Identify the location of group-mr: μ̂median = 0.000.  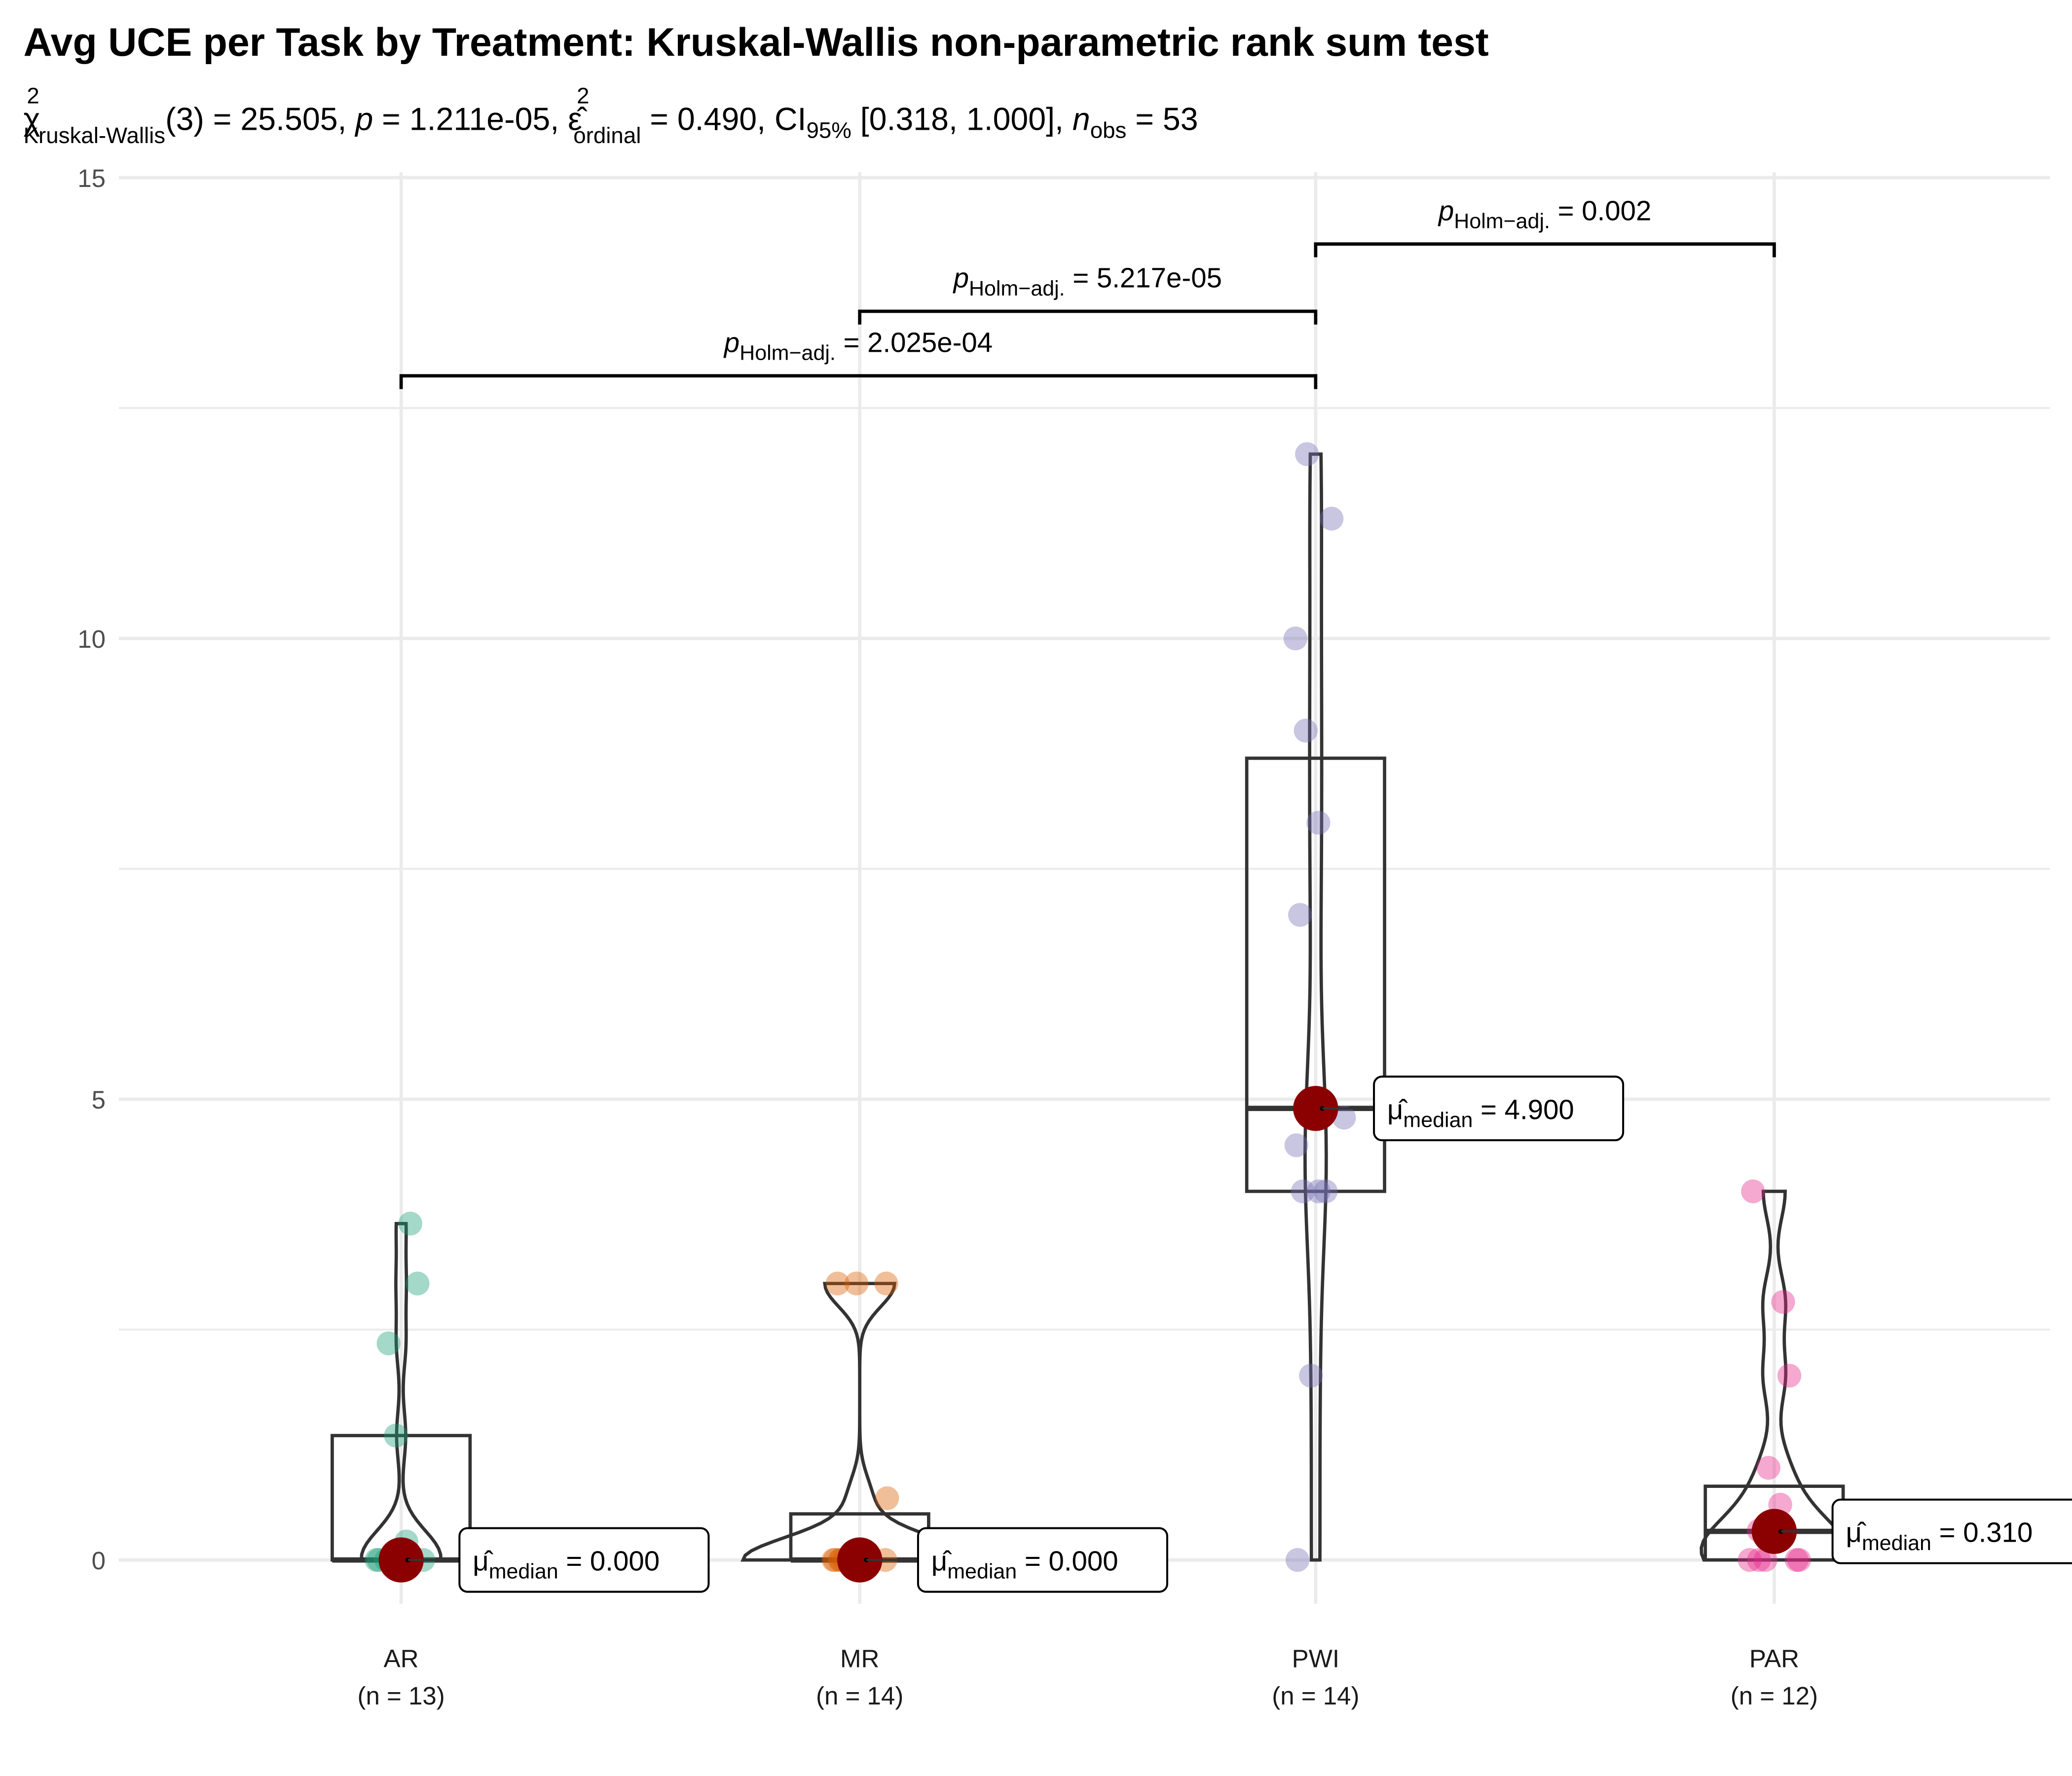
(954, 1432).